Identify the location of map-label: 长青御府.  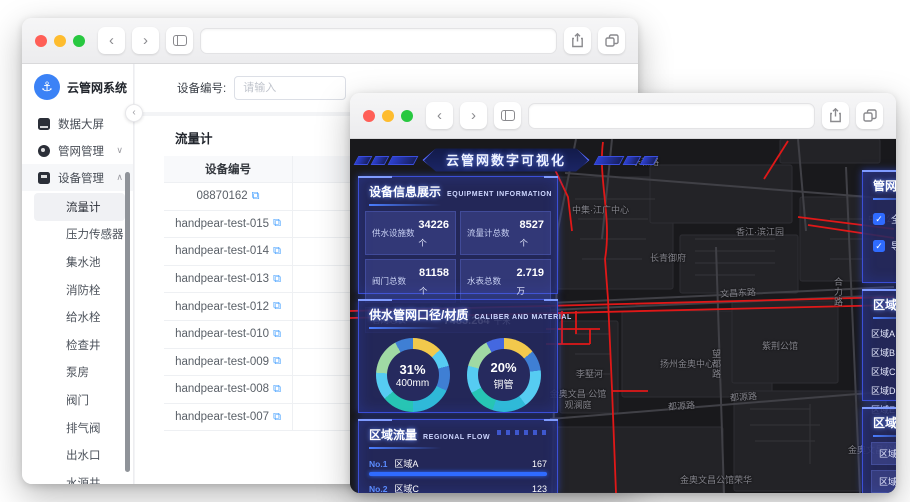
(668, 258).